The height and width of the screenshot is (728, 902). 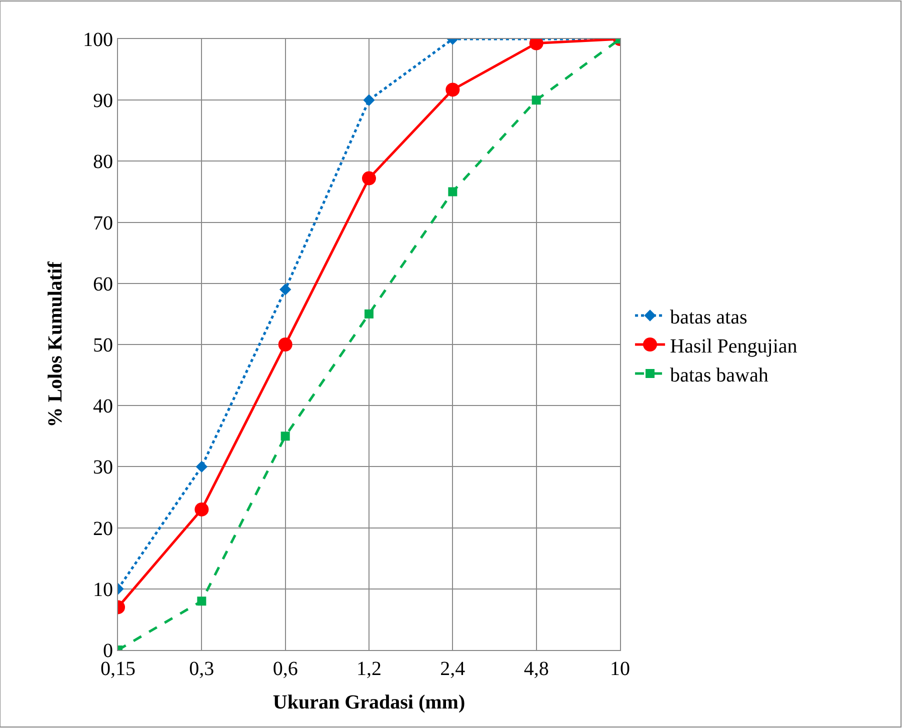 What do you see at coordinates (103, 162) in the screenshot?
I see `y-tick-label: 80` at bounding box center [103, 162].